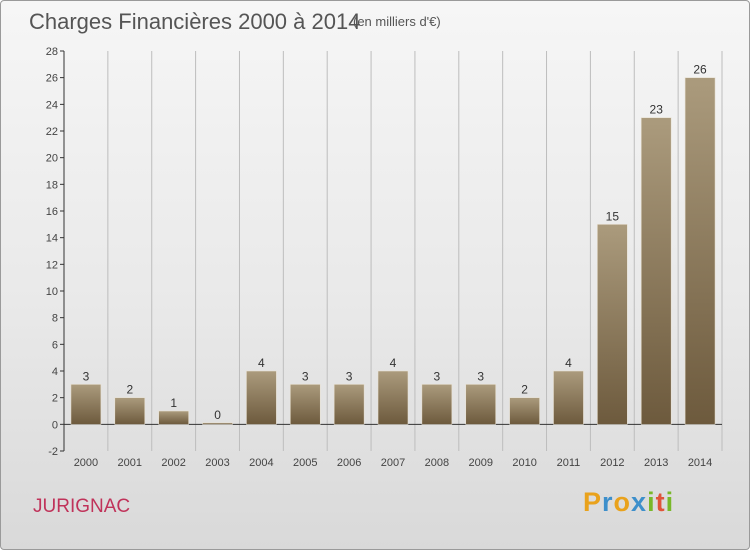 This screenshot has width=750, height=550. Describe the element at coordinates (349, 376) in the screenshot. I see `value-label-2006: 3` at that location.